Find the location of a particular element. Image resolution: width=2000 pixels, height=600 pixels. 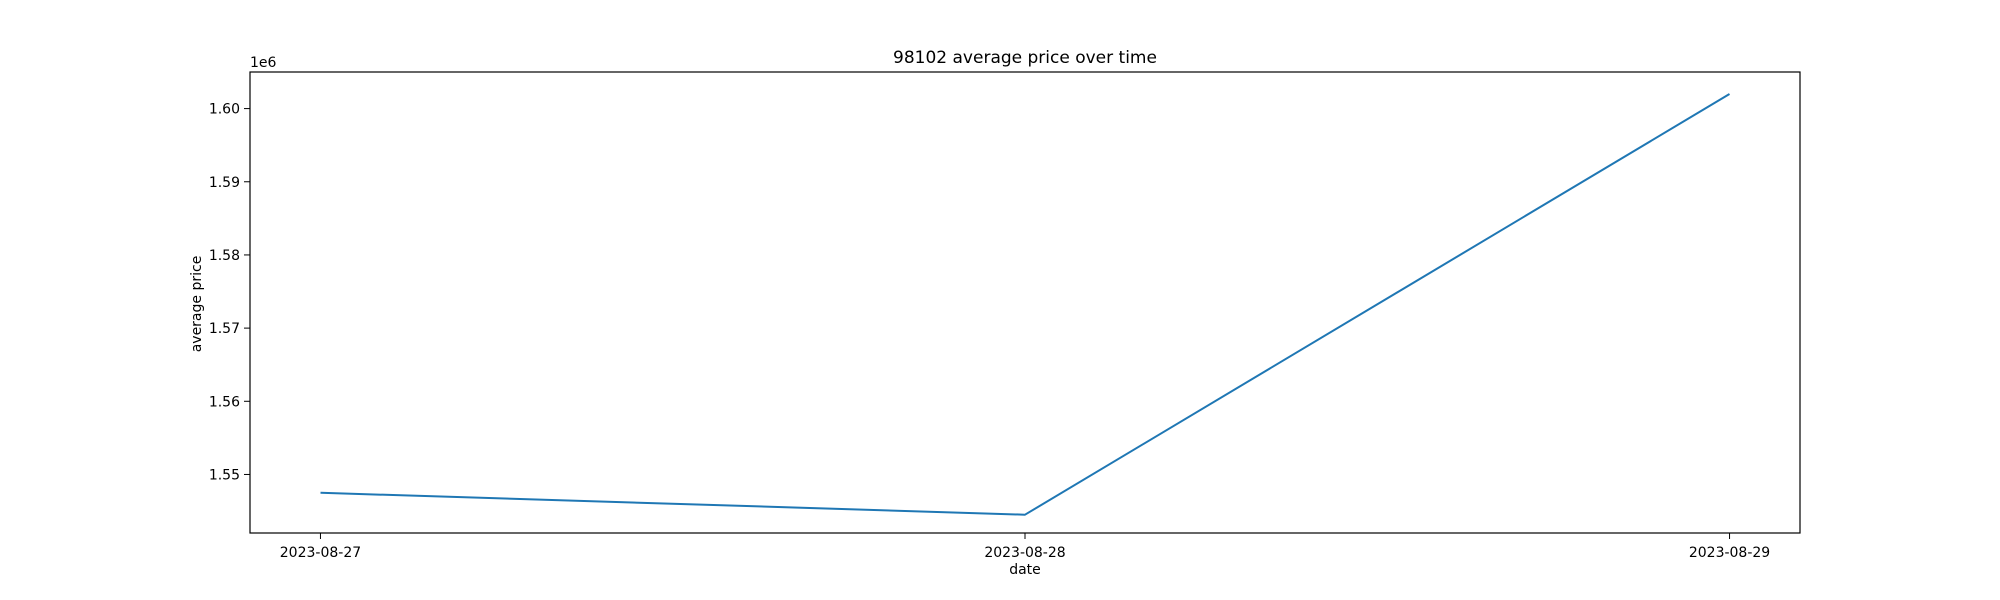

y-tick-label: 1.55 is located at coordinates (224, 475).